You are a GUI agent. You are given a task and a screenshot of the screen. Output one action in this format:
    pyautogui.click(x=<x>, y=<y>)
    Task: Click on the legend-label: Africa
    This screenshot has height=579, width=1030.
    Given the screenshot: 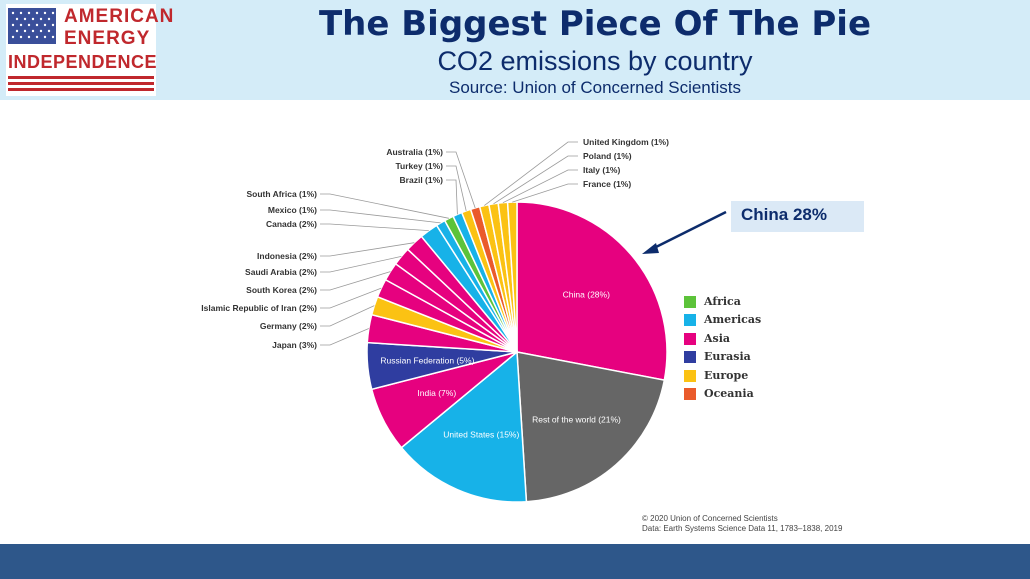 What is the action you would take?
    pyautogui.click(x=722, y=301)
    